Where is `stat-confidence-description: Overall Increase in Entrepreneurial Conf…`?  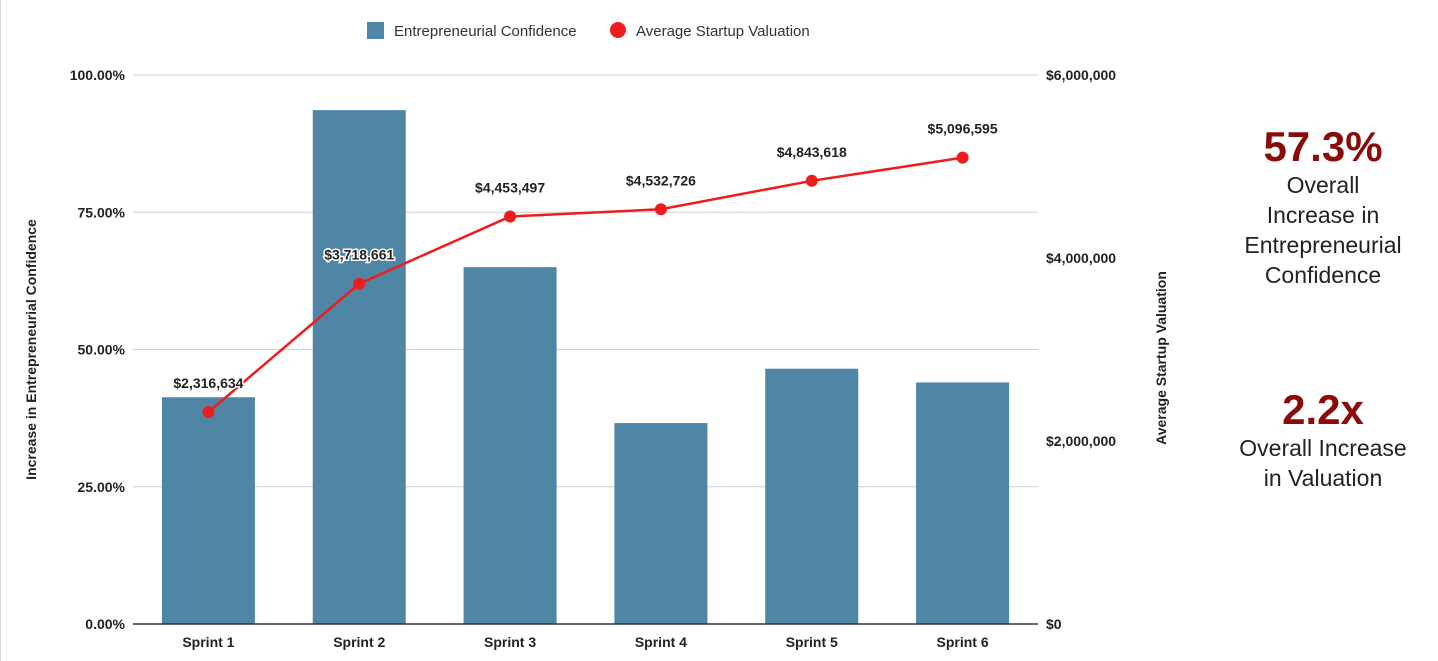 stat-confidence-description: Overall Increase in Entrepreneurial Conf… is located at coordinates (1323, 230).